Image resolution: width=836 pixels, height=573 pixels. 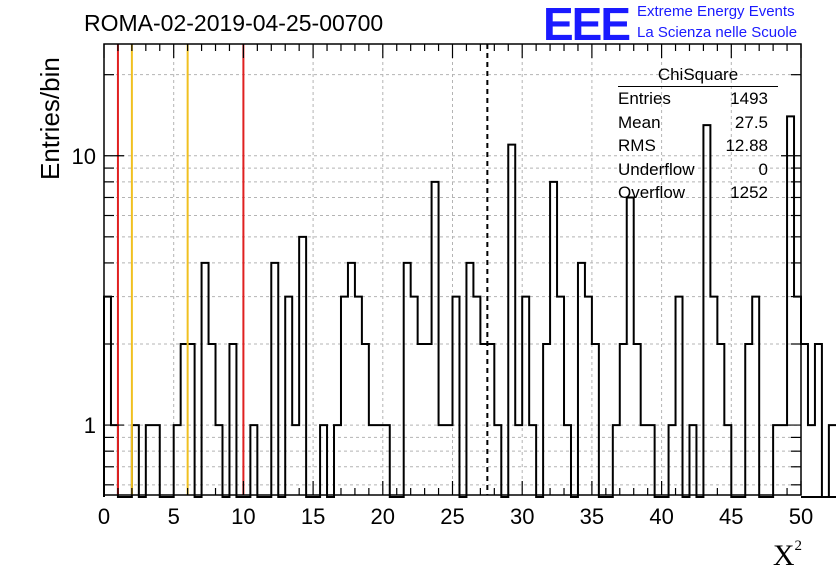 What do you see at coordinates (661, 516) in the screenshot?
I see `x-tick-label: 40` at bounding box center [661, 516].